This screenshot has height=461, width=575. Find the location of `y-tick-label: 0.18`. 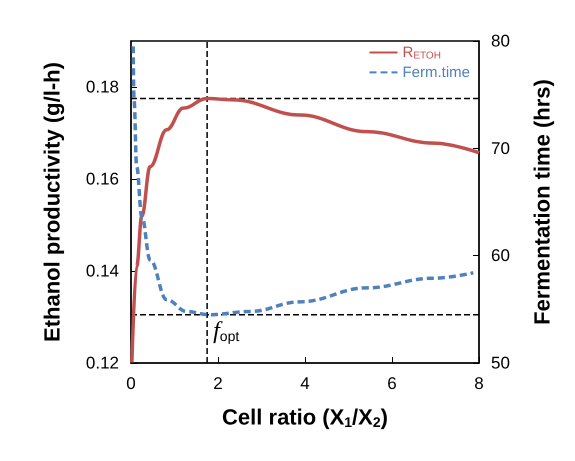

y-tick-label: 0.18 is located at coordinates (102, 87).